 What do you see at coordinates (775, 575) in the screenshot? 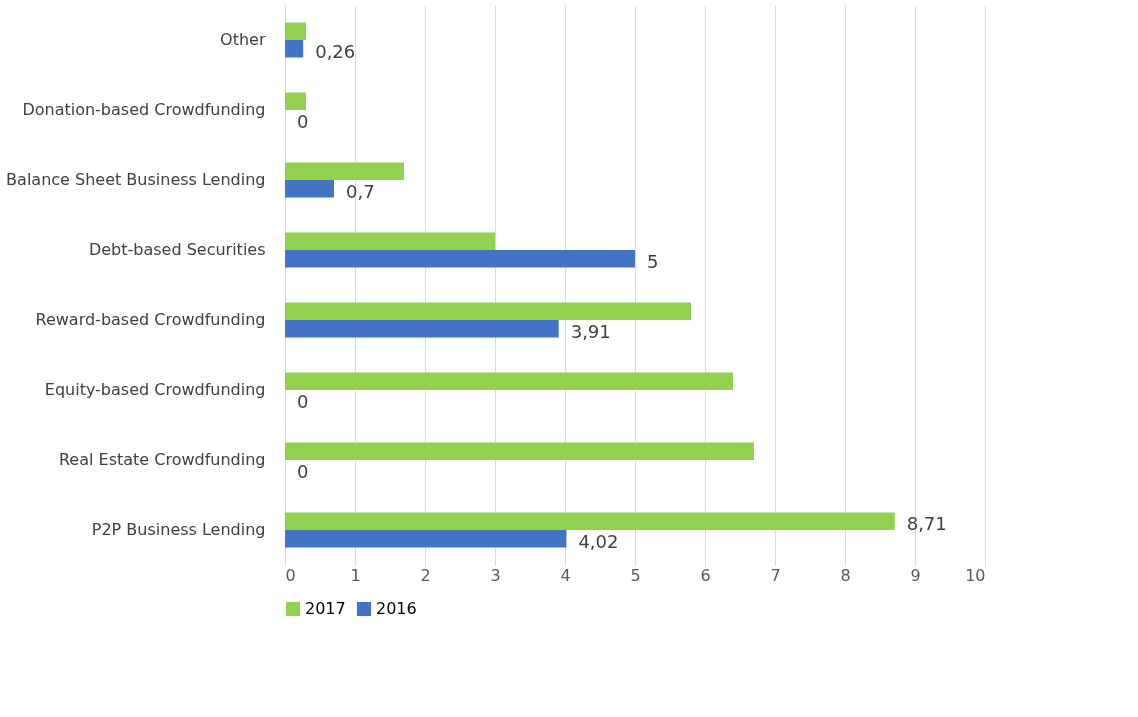
I see `x-tick-label: 7` at bounding box center [775, 575].